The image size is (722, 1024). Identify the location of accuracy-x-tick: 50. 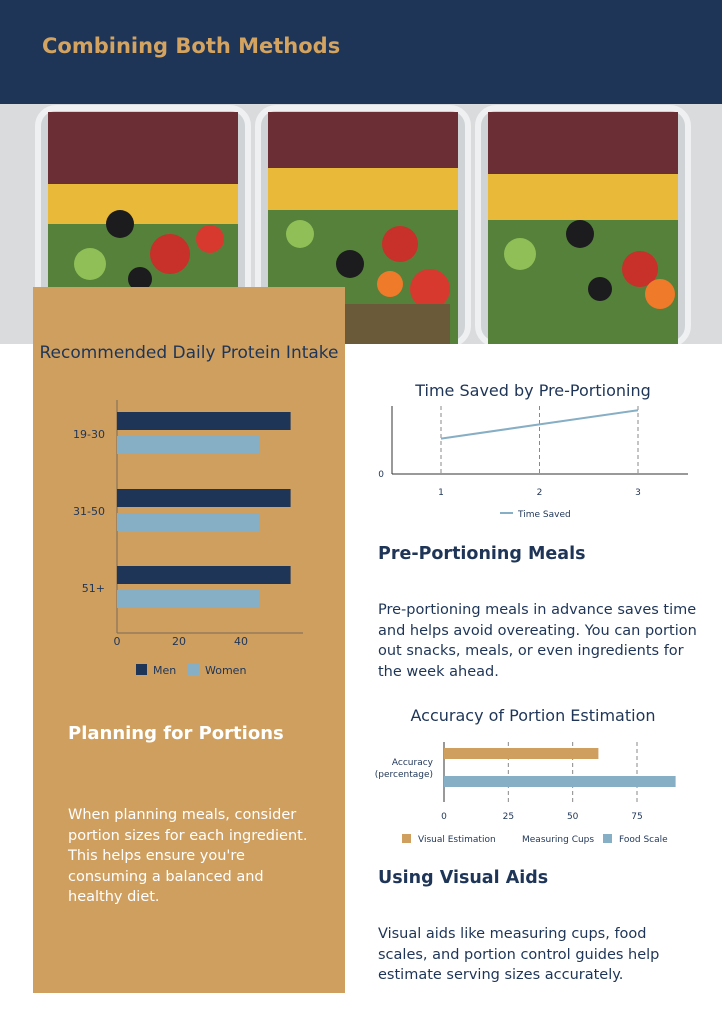
(573, 817).